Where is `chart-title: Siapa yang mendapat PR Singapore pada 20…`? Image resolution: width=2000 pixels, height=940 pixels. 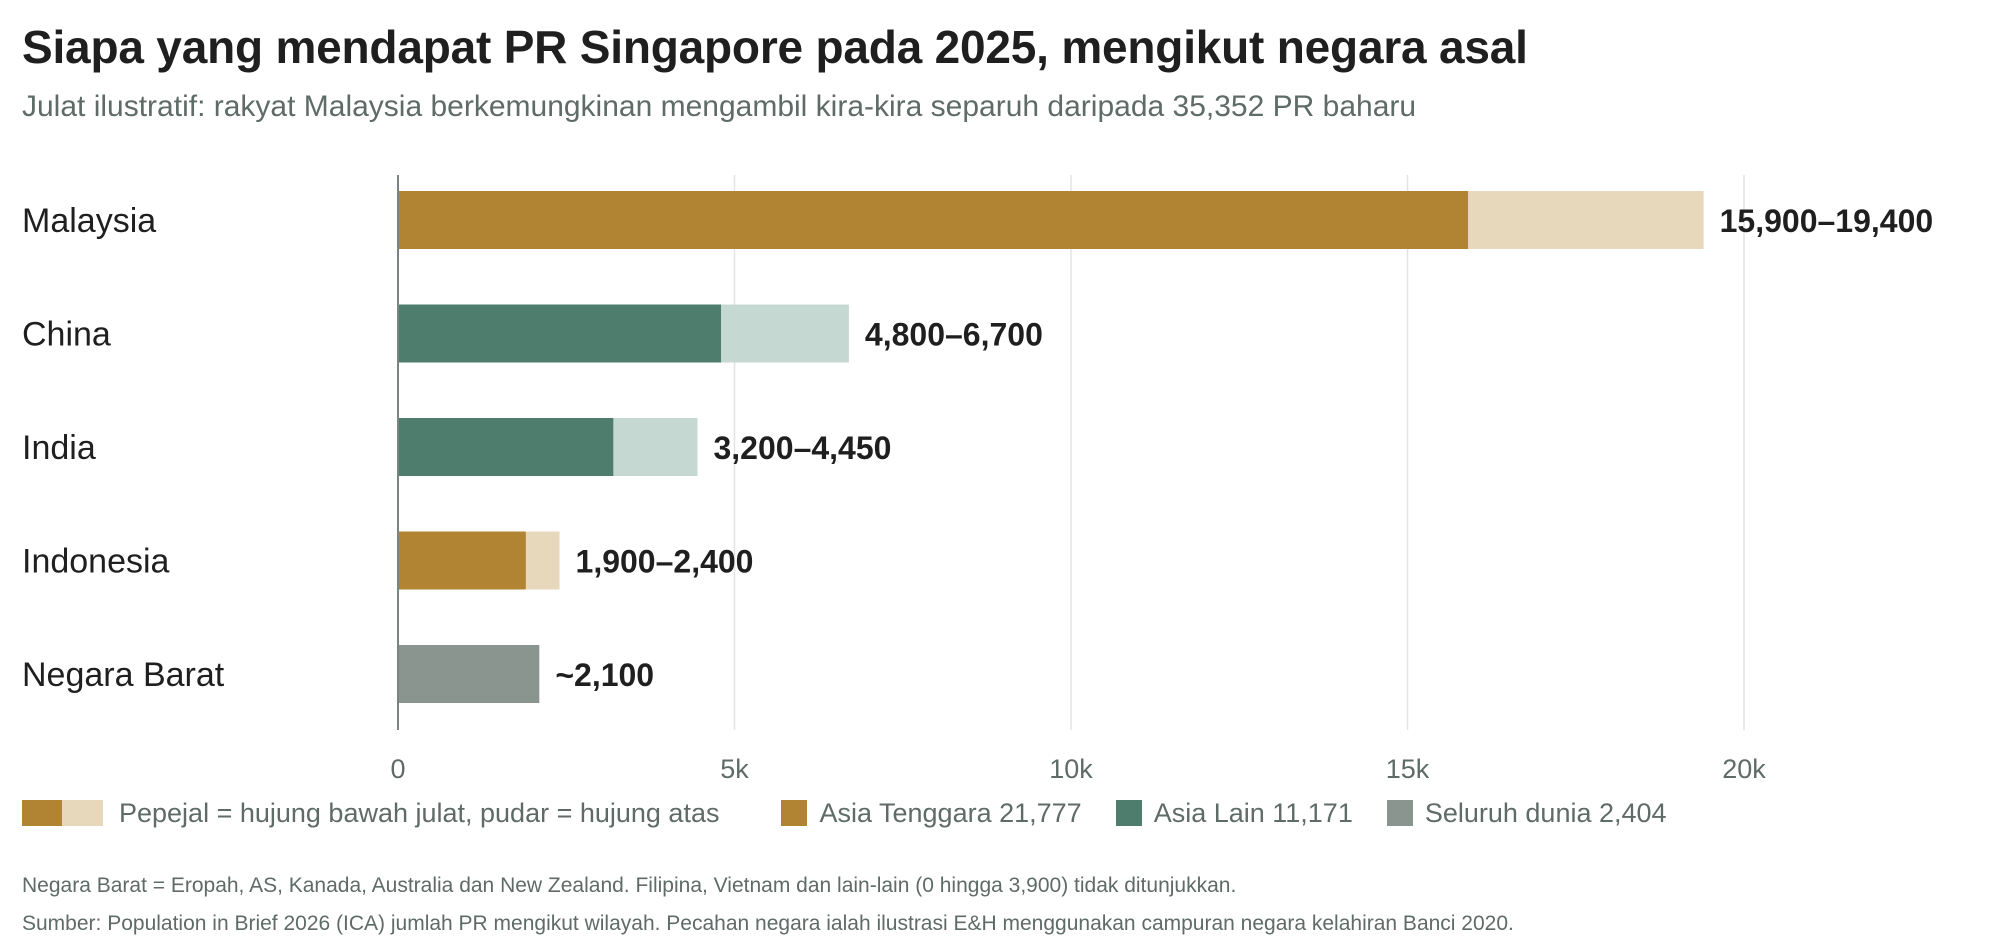 chart-title: Siapa yang mendapat PR Singapore pada 20… is located at coordinates (775, 47).